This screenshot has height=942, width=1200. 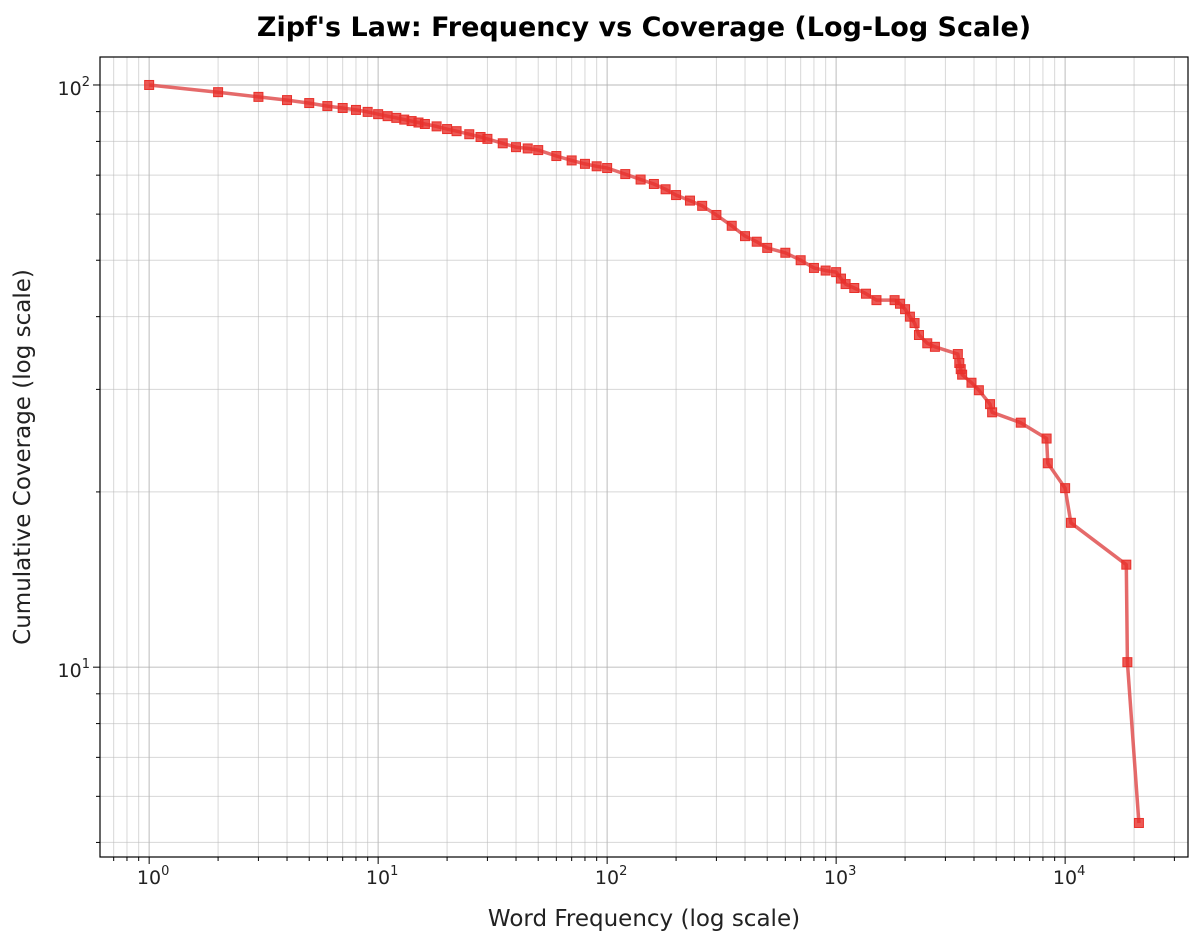 I want to click on x-tick-label: 10³, so click(x=840, y=876).